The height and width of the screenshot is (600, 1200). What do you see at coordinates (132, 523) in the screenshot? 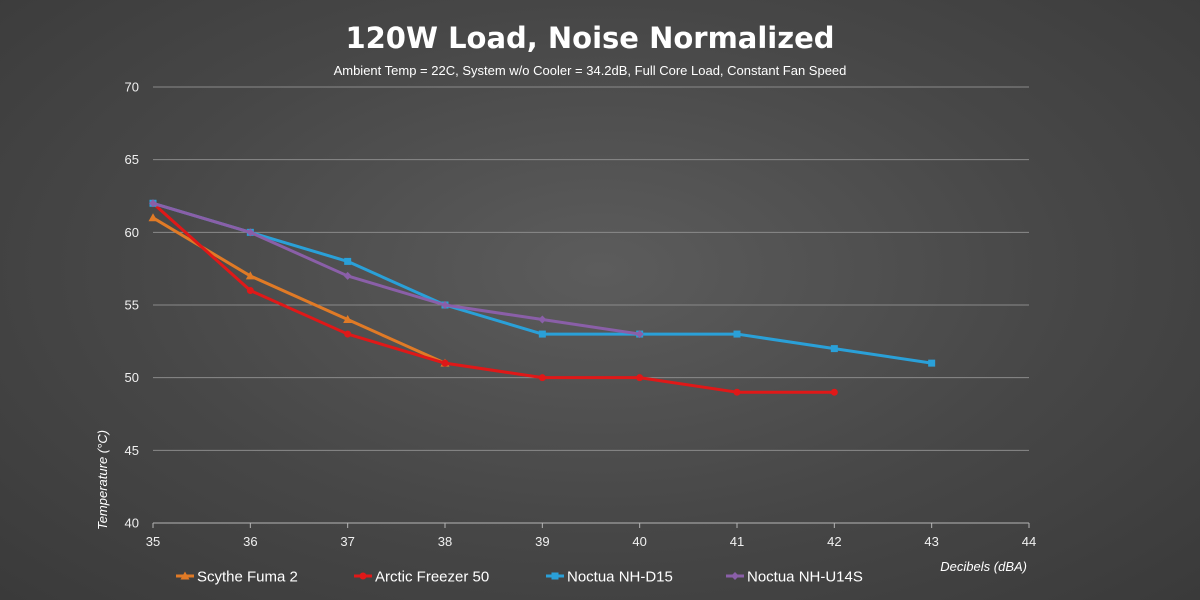
I see `y-tick-label: 40` at bounding box center [132, 523].